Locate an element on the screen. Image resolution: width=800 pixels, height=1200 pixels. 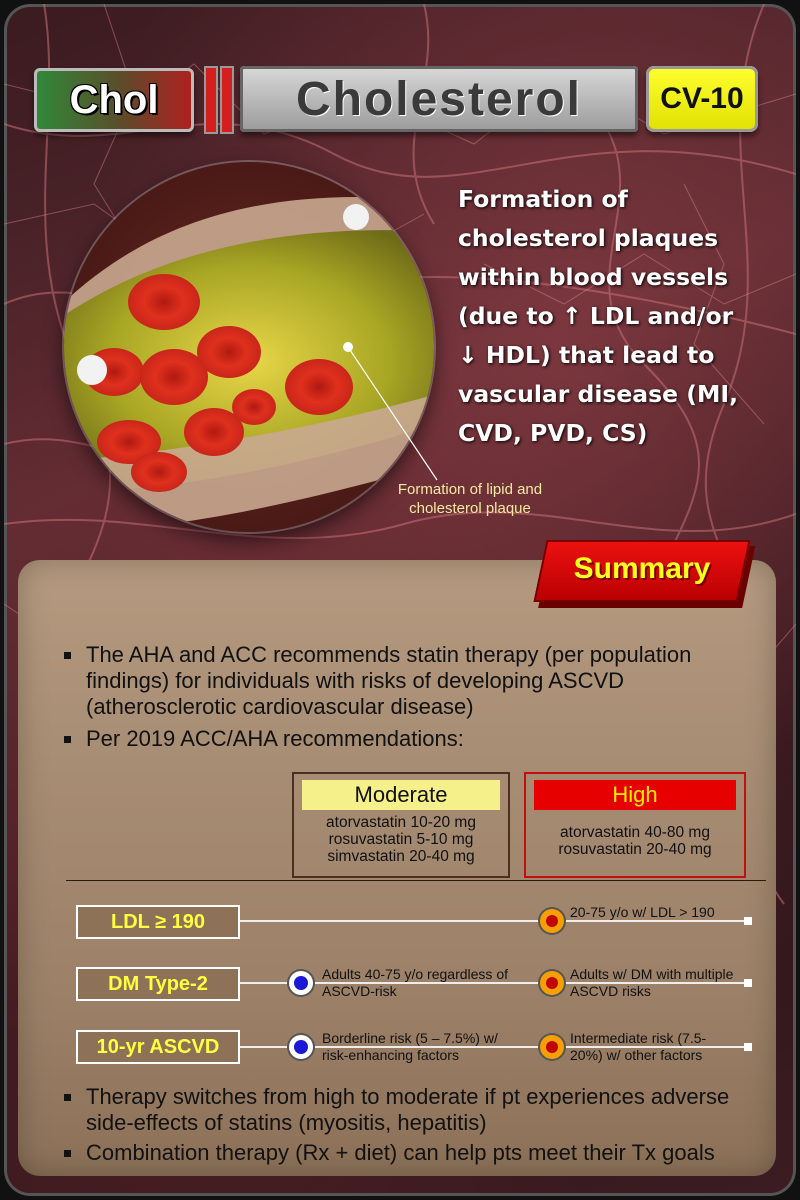
high-criteria-note: Adults w/ DM with multiple ASCVD risks is located at coordinates (652, 982).